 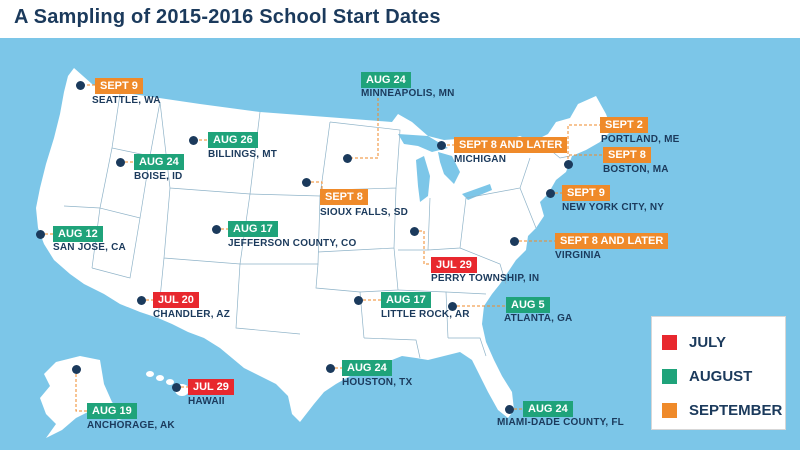 What do you see at coordinates (669, 342) in the screenshot?
I see `legend-swatch-july` at bounding box center [669, 342].